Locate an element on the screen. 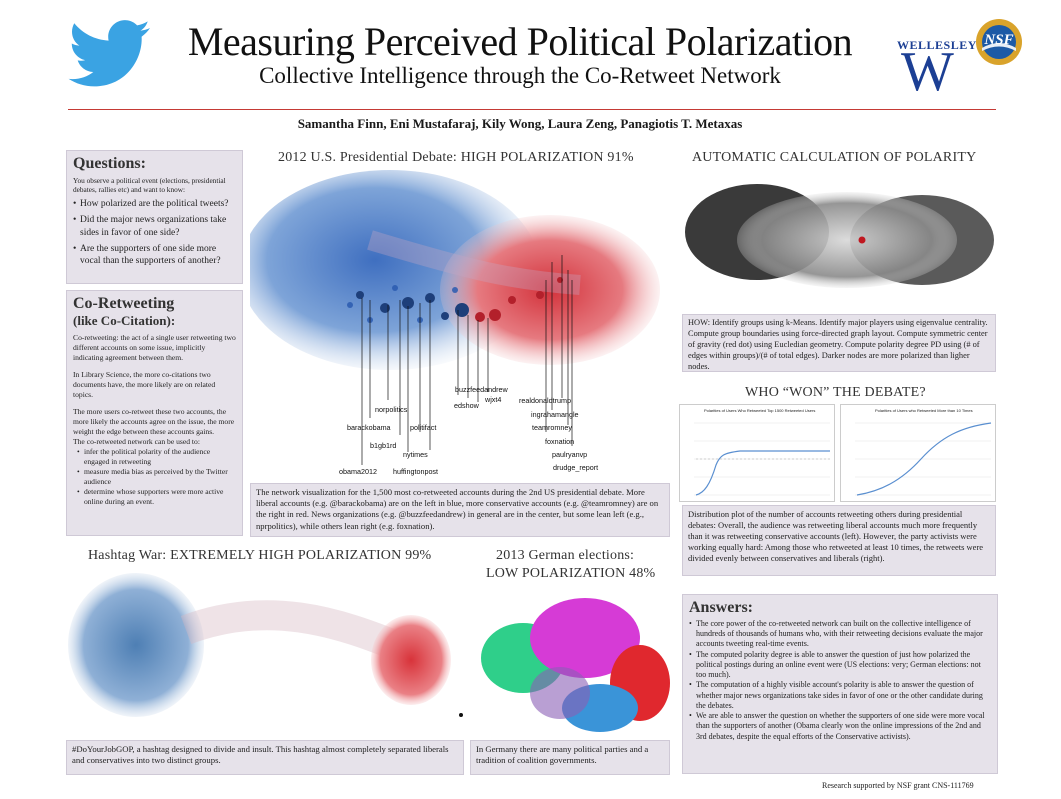  node-label: paulryanvp is located at coordinates (570, 454).